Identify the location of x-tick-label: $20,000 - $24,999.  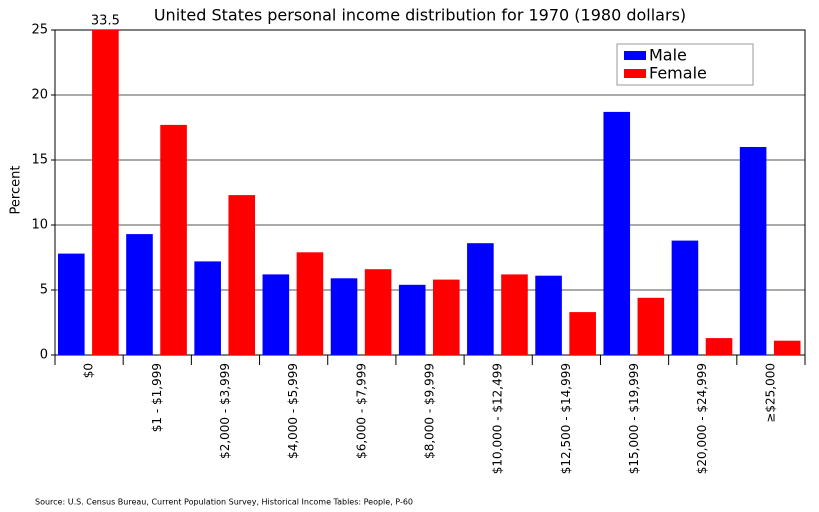
(702, 418).